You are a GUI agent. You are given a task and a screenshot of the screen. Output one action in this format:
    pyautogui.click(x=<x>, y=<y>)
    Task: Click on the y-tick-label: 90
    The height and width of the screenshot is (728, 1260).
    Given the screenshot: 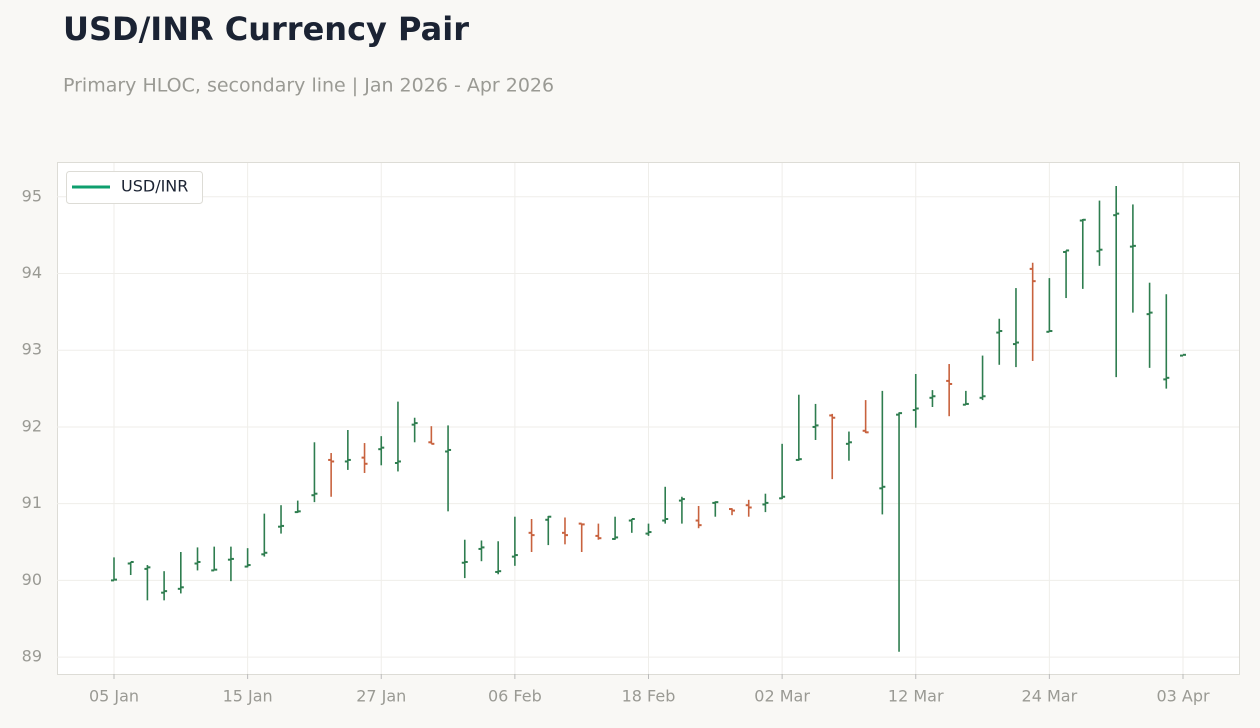 What is the action you would take?
    pyautogui.click(x=32, y=579)
    